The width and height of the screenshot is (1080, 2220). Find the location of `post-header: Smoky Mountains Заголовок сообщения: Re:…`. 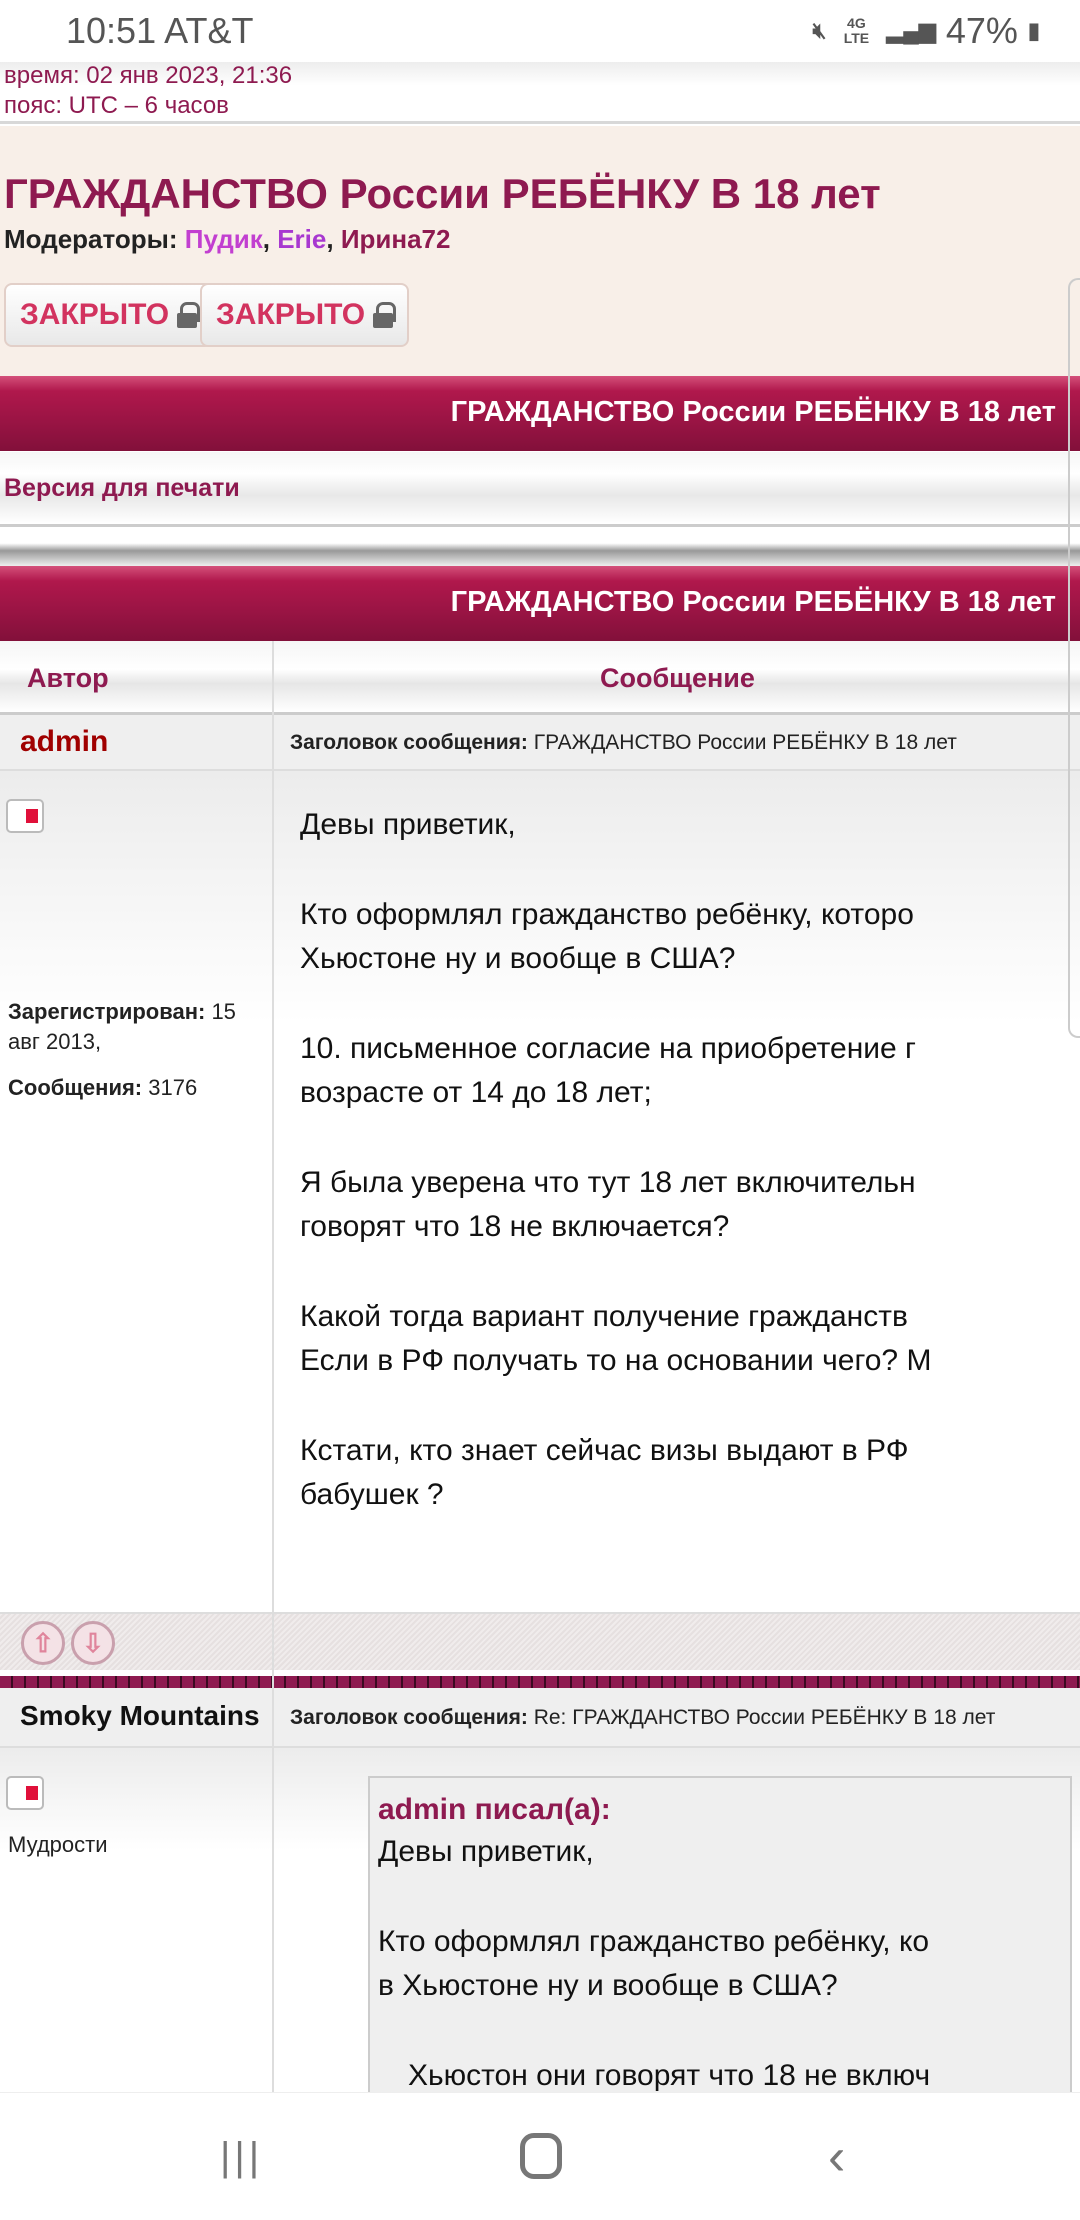

post-header: Smoky Mountains Заголовок сообщения: Re:… is located at coordinates (540, 1718).